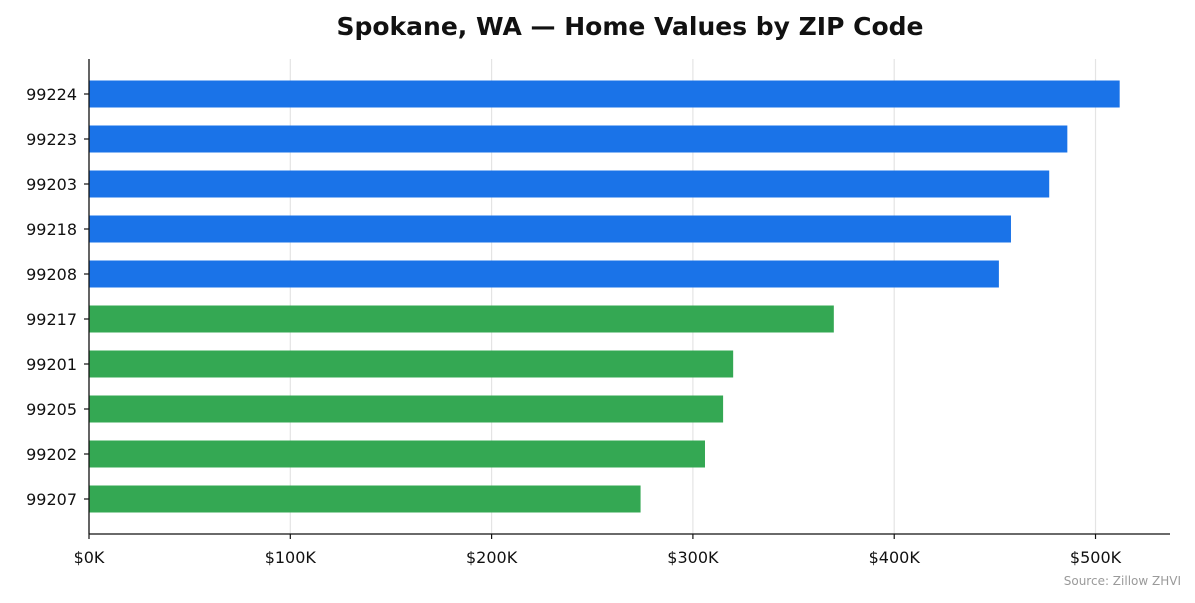 The width and height of the screenshot is (1195, 603). I want to click on y-tick-label-99203: 99203, so click(51, 184).